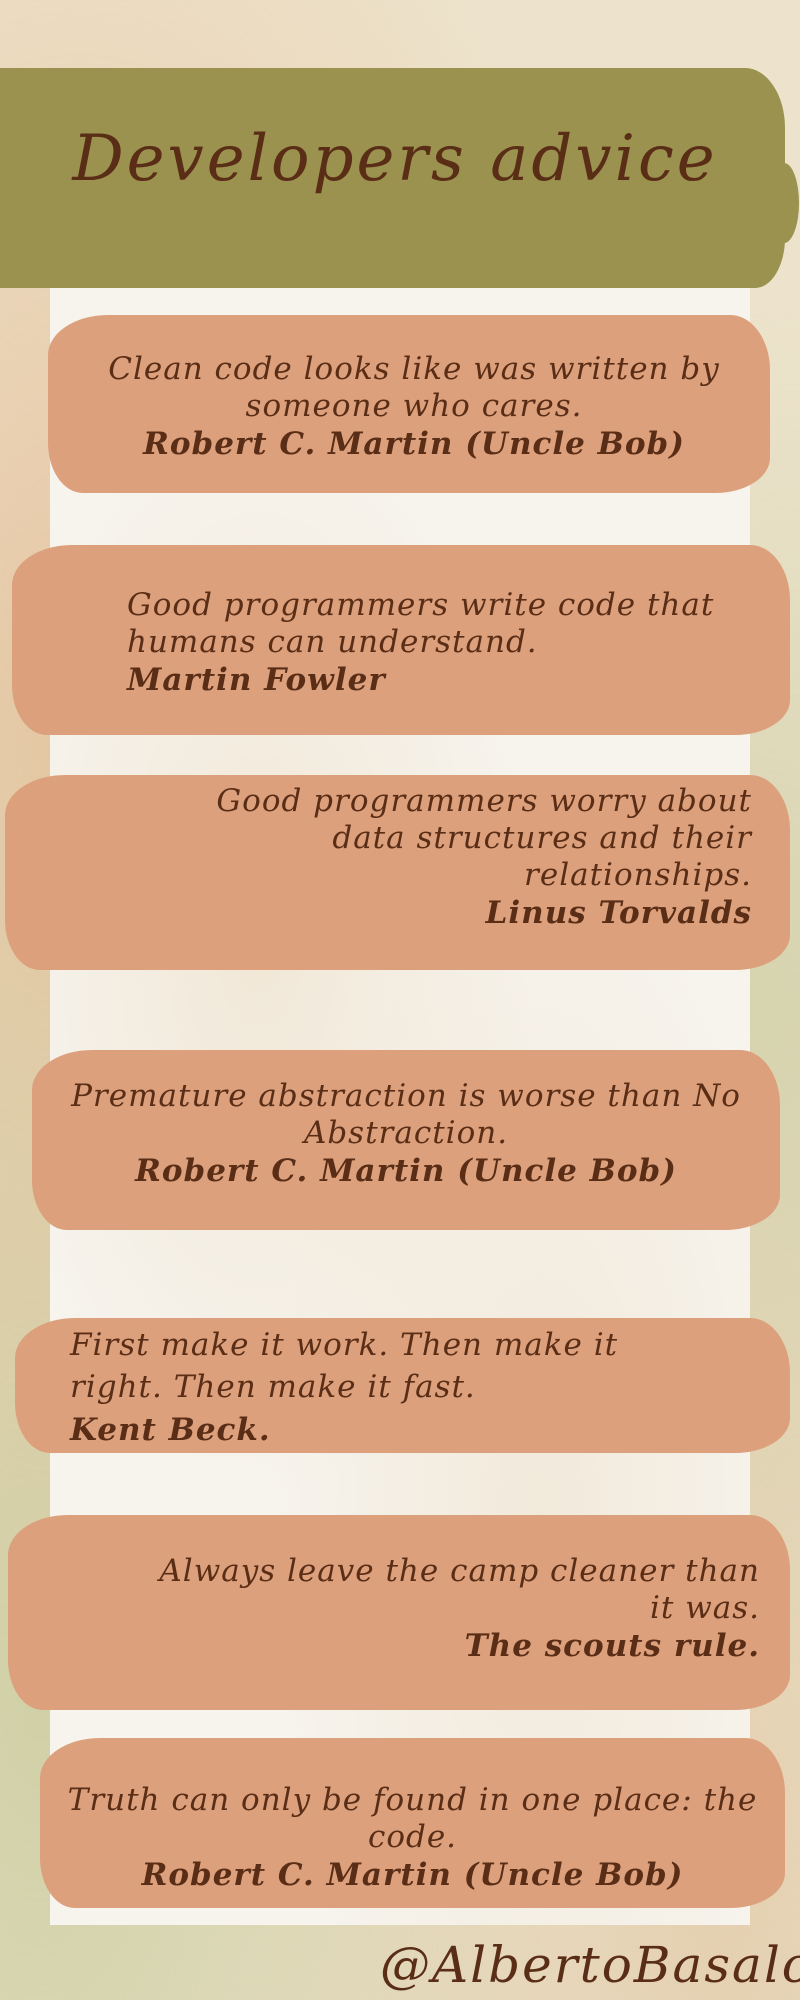  Describe the element at coordinates (395, 159) in the screenshot. I see `page-title: Developers advice` at that location.